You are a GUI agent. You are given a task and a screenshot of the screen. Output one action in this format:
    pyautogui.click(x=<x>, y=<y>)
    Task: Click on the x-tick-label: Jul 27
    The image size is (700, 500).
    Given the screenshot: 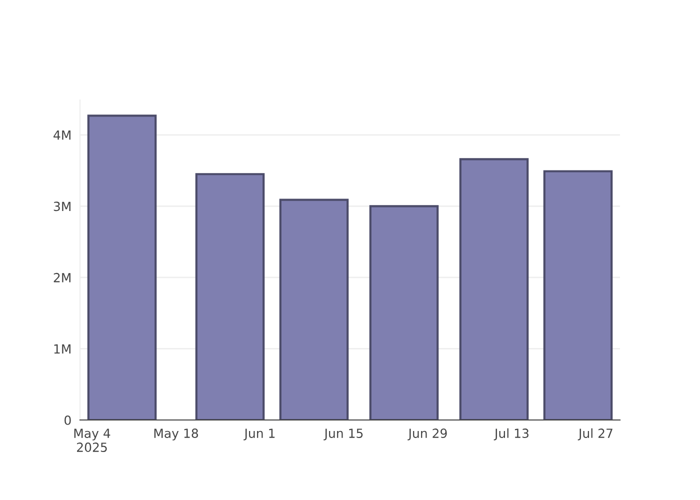 What is the action you would take?
    pyautogui.click(x=595, y=434)
    